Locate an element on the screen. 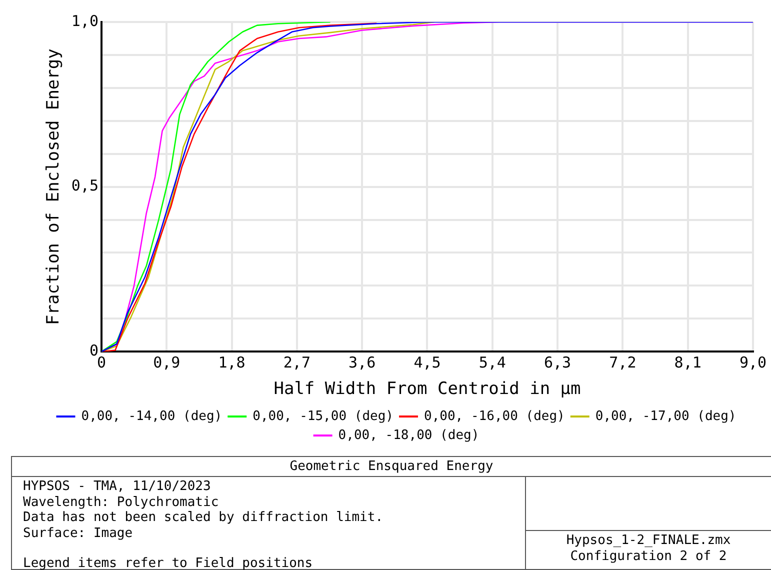  y-tick-label: 1,0 is located at coordinates (84, 21).